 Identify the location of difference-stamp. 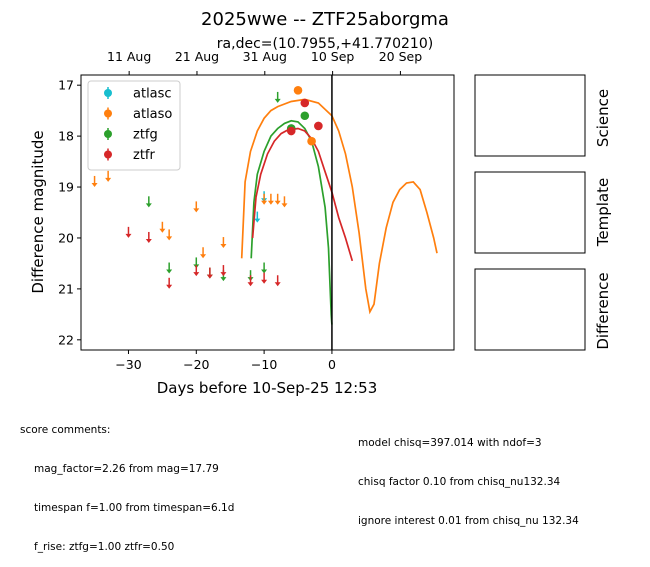
(530, 309).